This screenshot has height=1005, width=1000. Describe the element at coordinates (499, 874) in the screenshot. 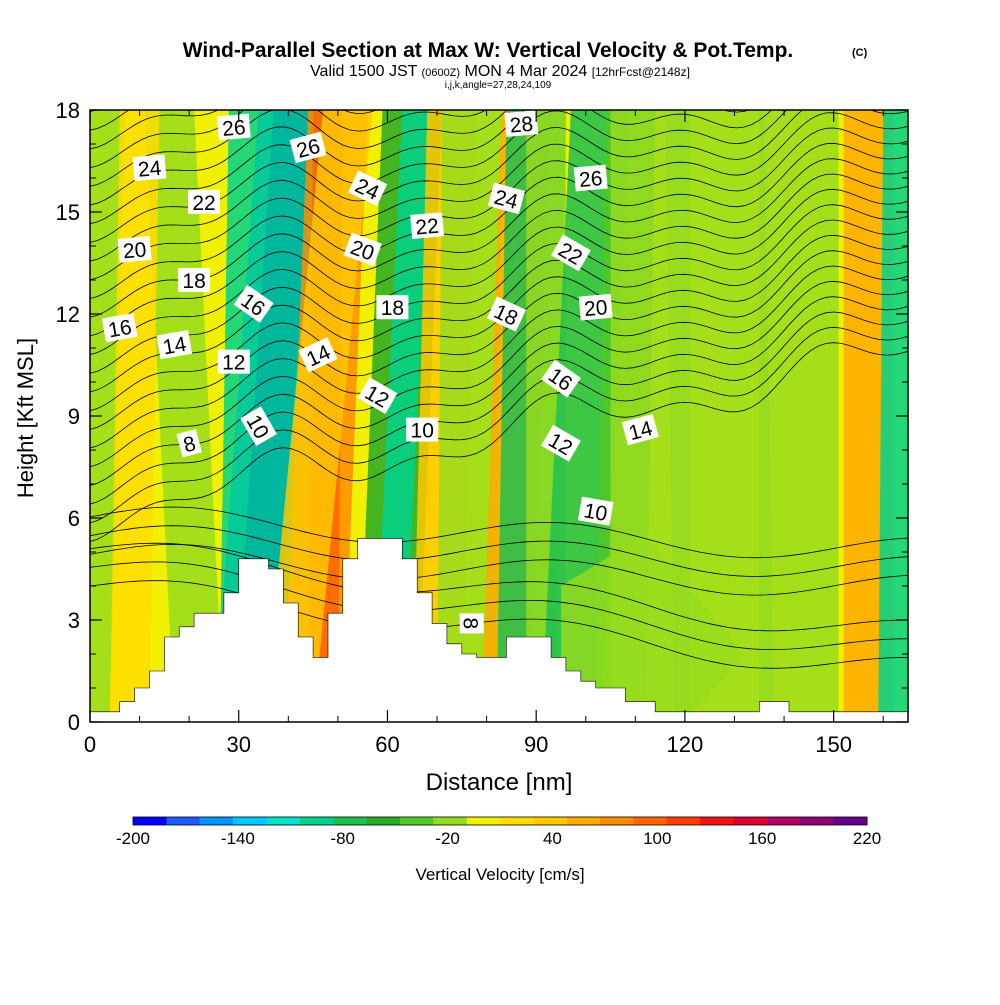

I see `colorbar-label: Vertical Velocity [cm/s]` at that location.